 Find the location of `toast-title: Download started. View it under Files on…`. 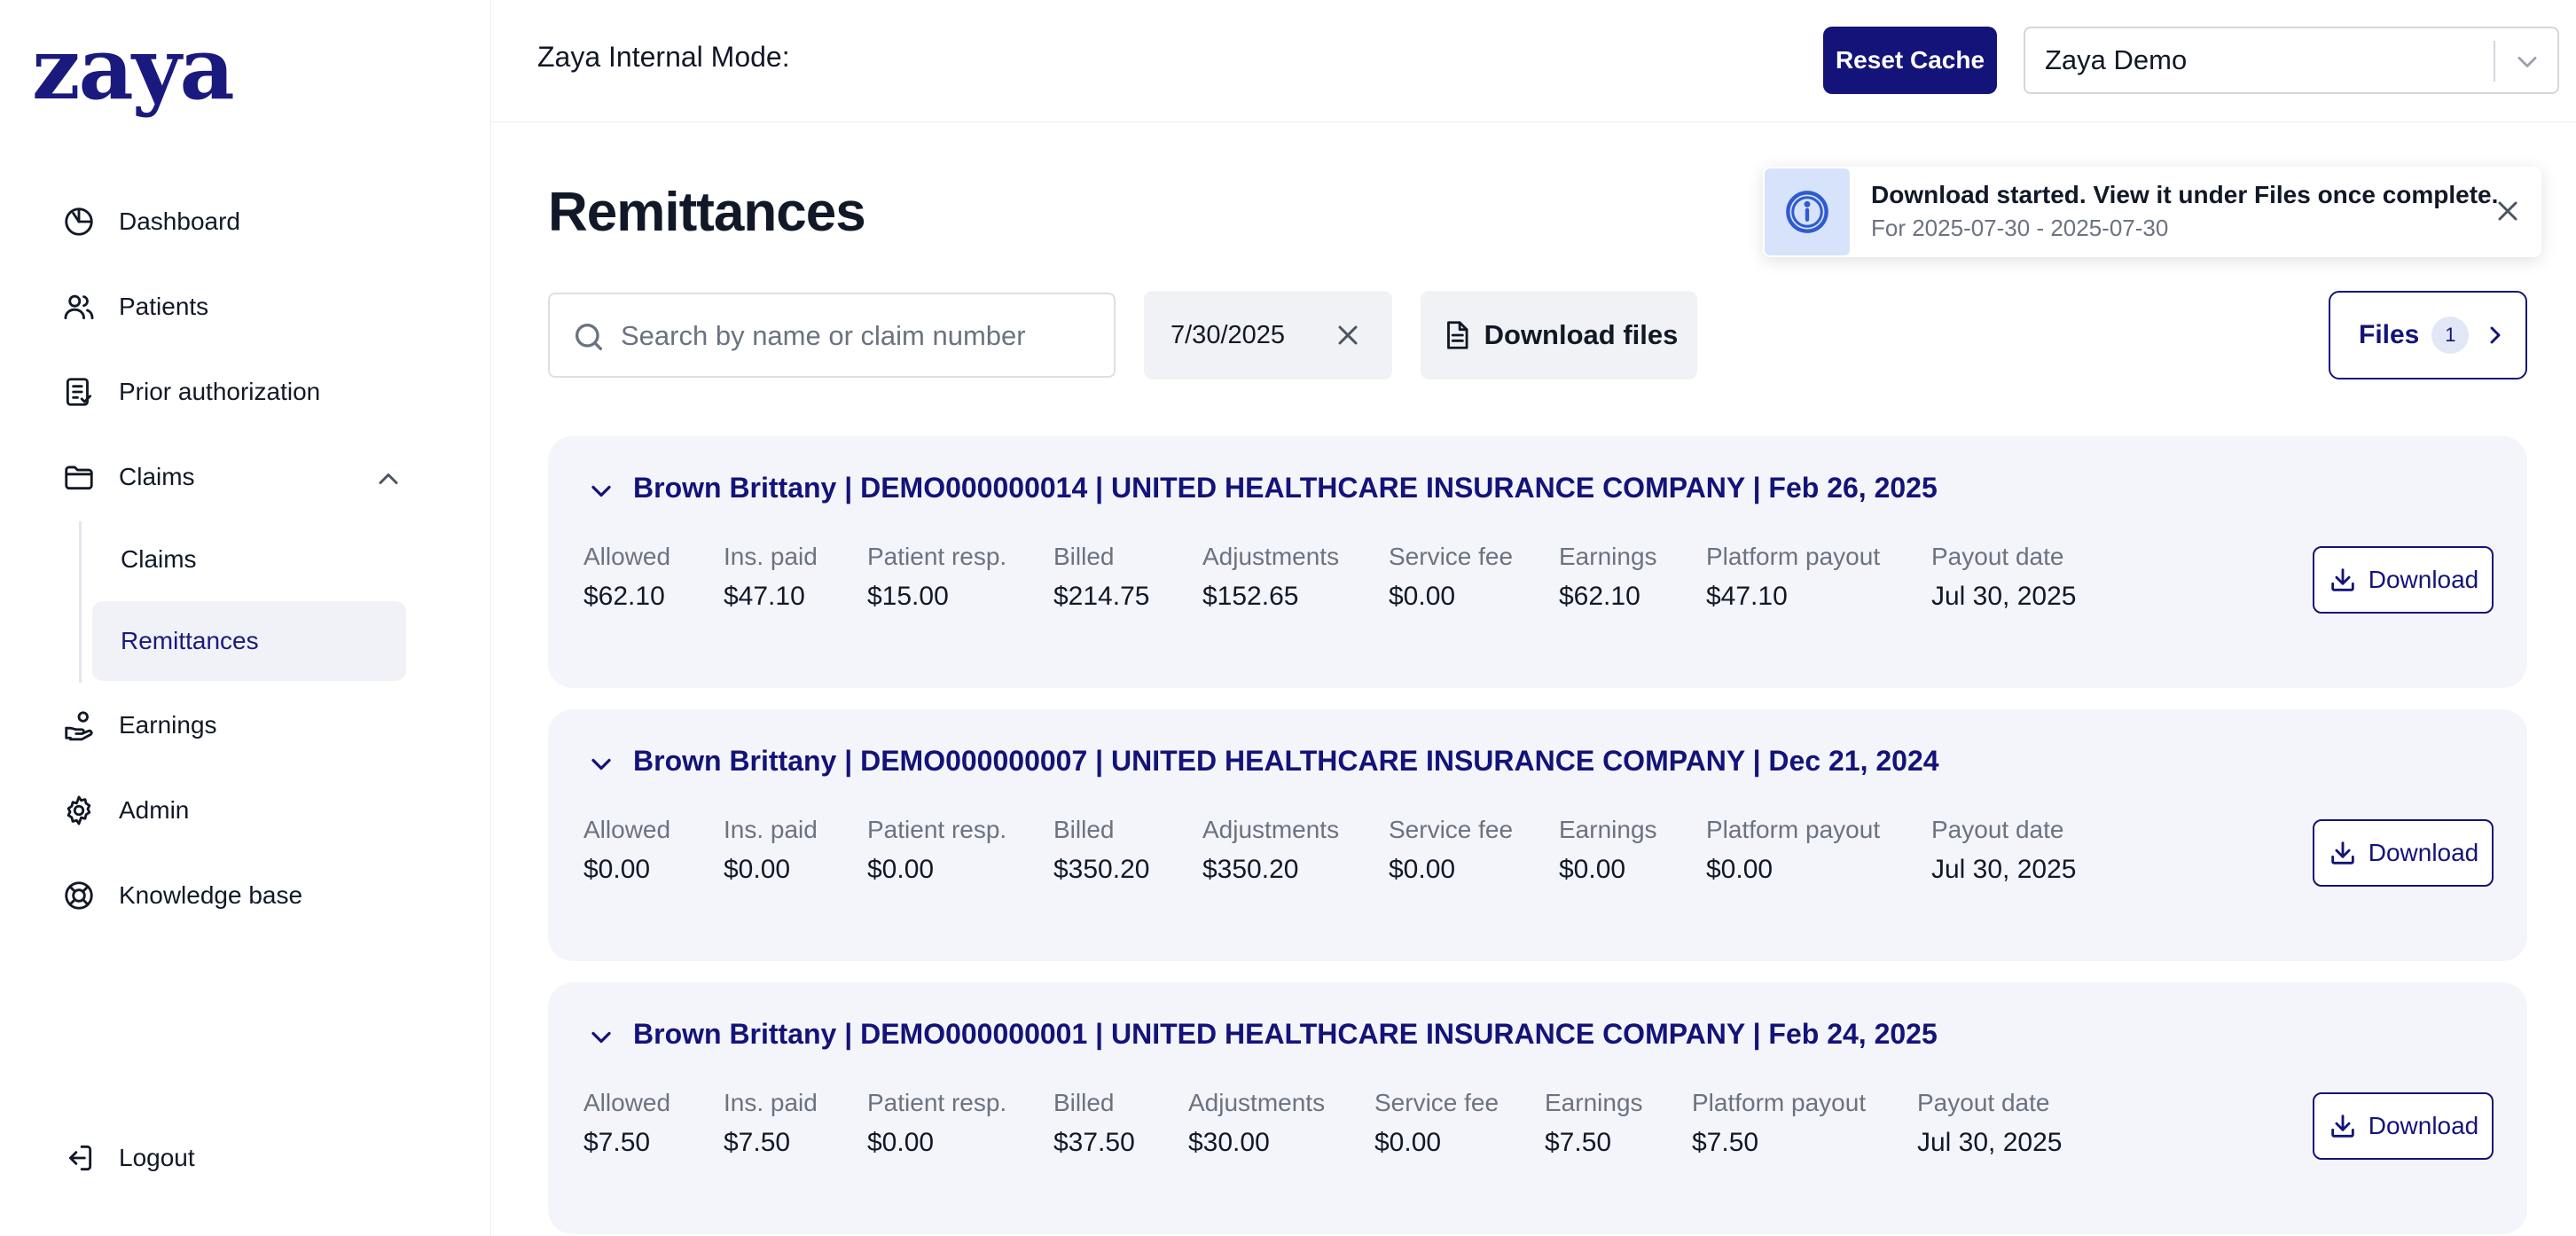

toast-title: Download started. View it under Files on… is located at coordinates (2185, 194).